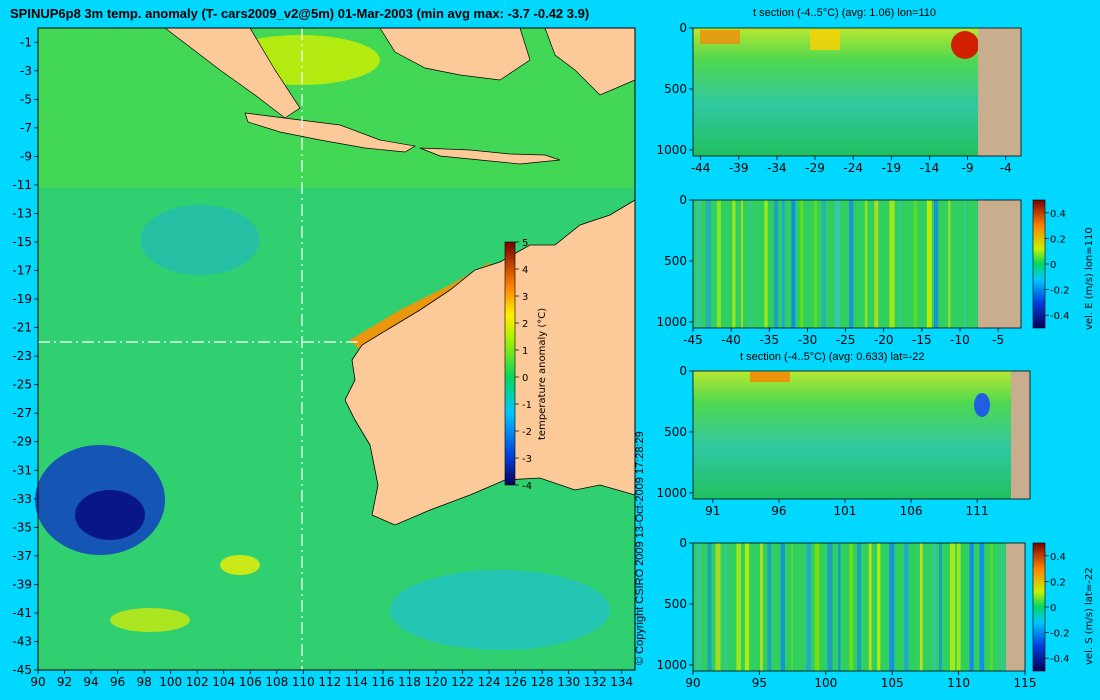  Describe the element at coordinates (843, 441) in the screenshot. I see `section3-panel: 91 96 101 106 111 0 500 1000` at that location.